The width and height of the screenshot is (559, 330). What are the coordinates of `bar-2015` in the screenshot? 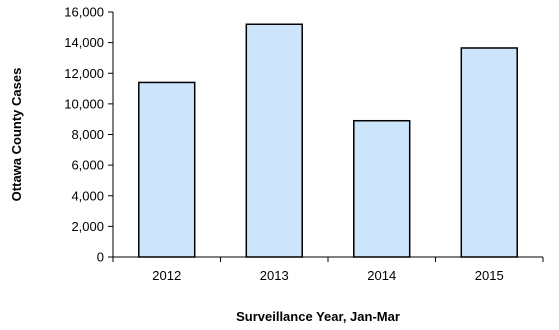 It's located at (489, 152).